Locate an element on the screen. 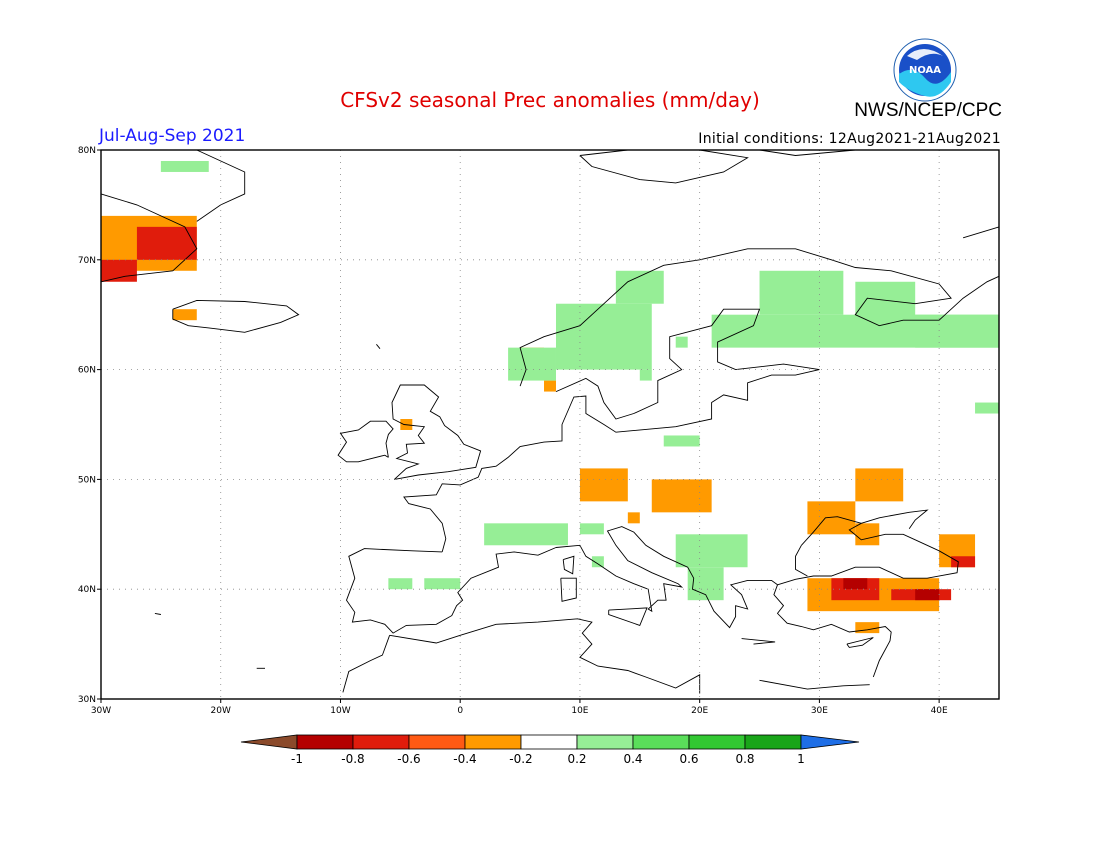  legend-label: -0.2 is located at coordinates (520, 759).